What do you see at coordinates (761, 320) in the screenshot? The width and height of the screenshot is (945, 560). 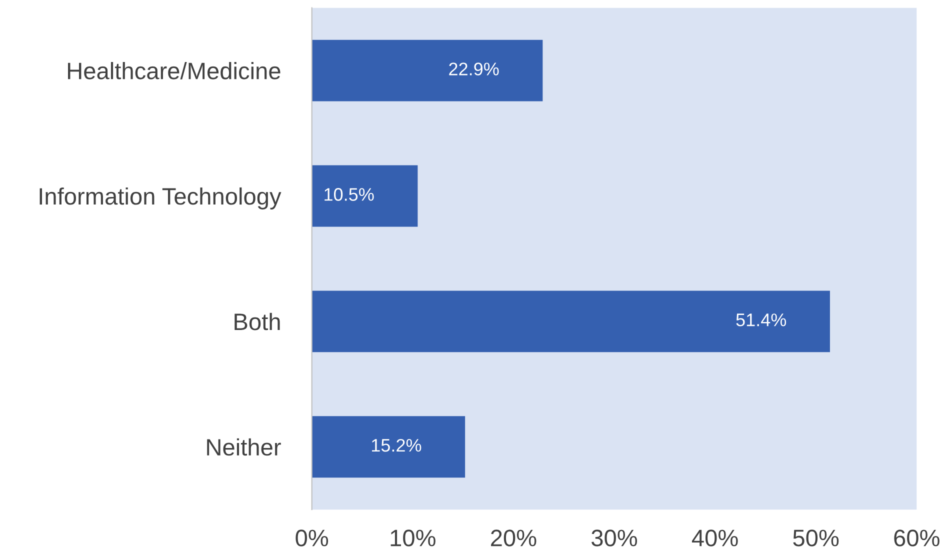 I see `data-label: 51.4%` at bounding box center [761, 320].